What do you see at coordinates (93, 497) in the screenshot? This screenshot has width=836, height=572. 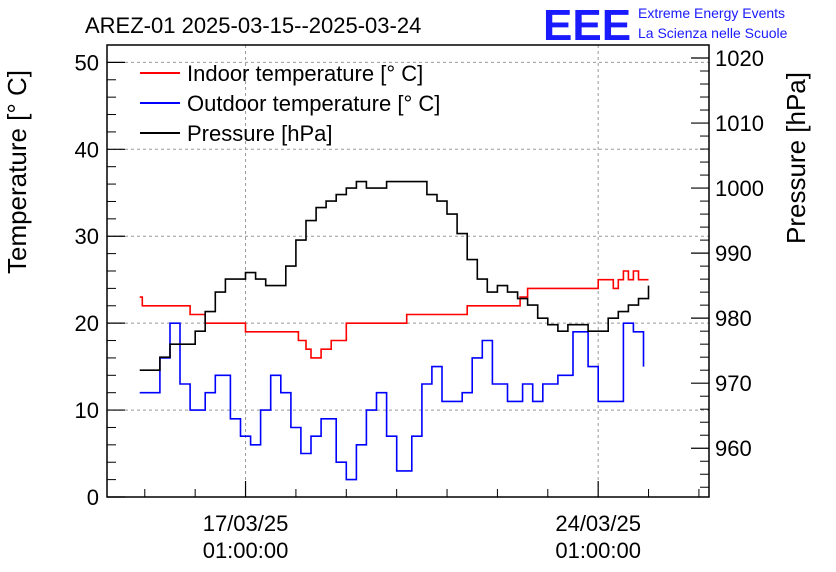 I see `left-tick-label-0: 0` at bounding box center [93, 497].